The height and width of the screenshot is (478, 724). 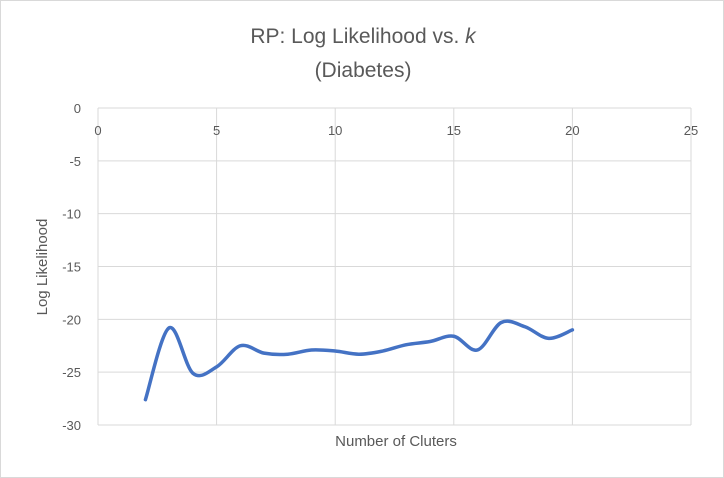 What do you see at coordinates (42, 267) in the screenshot?
I see `y-axis-title: Log Likelihood` at bounding box center [42, 267].